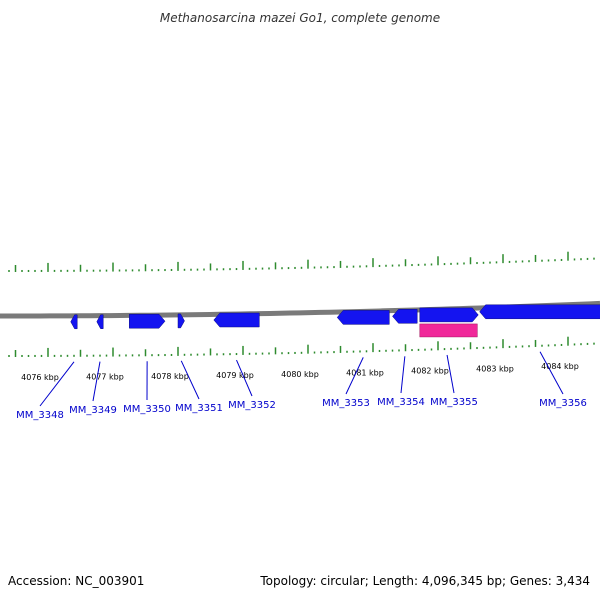  I want to click on gene-label: MM_3356, so click(563, 403).